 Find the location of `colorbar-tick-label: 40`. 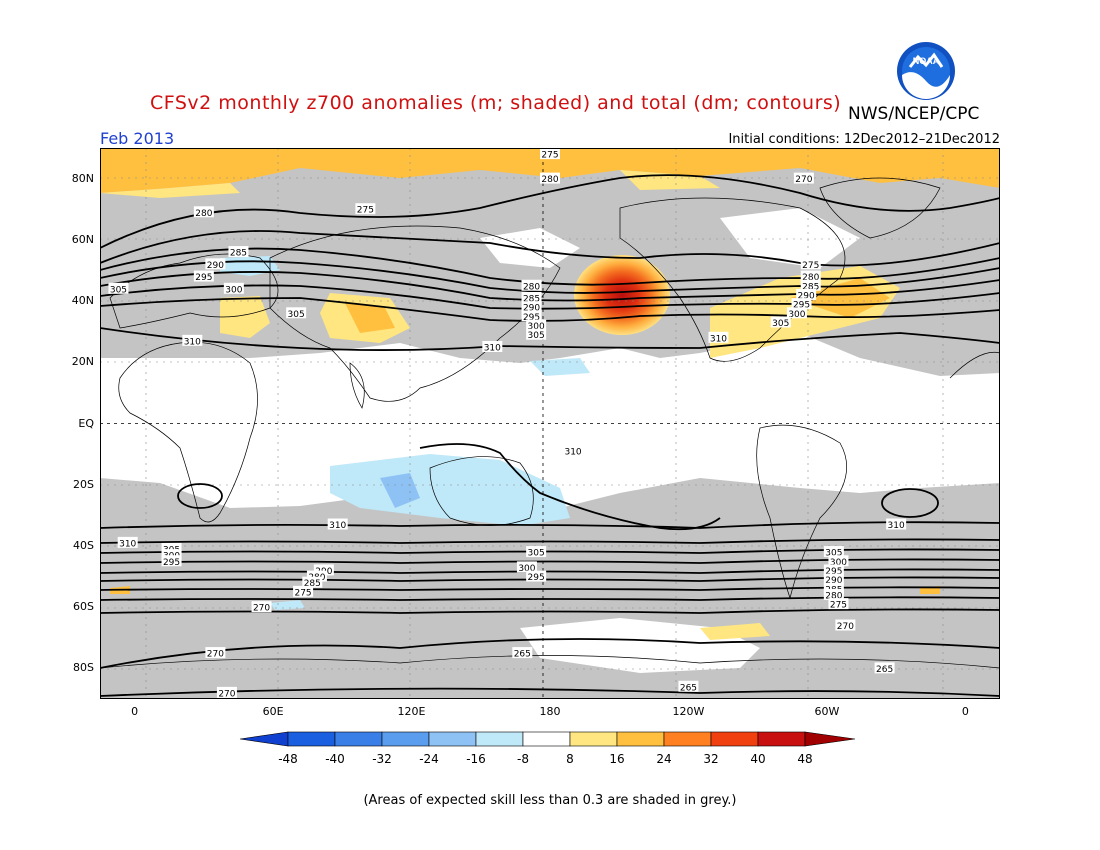

colorbar-tick-label: 40 is located at coordinates (757, 759).